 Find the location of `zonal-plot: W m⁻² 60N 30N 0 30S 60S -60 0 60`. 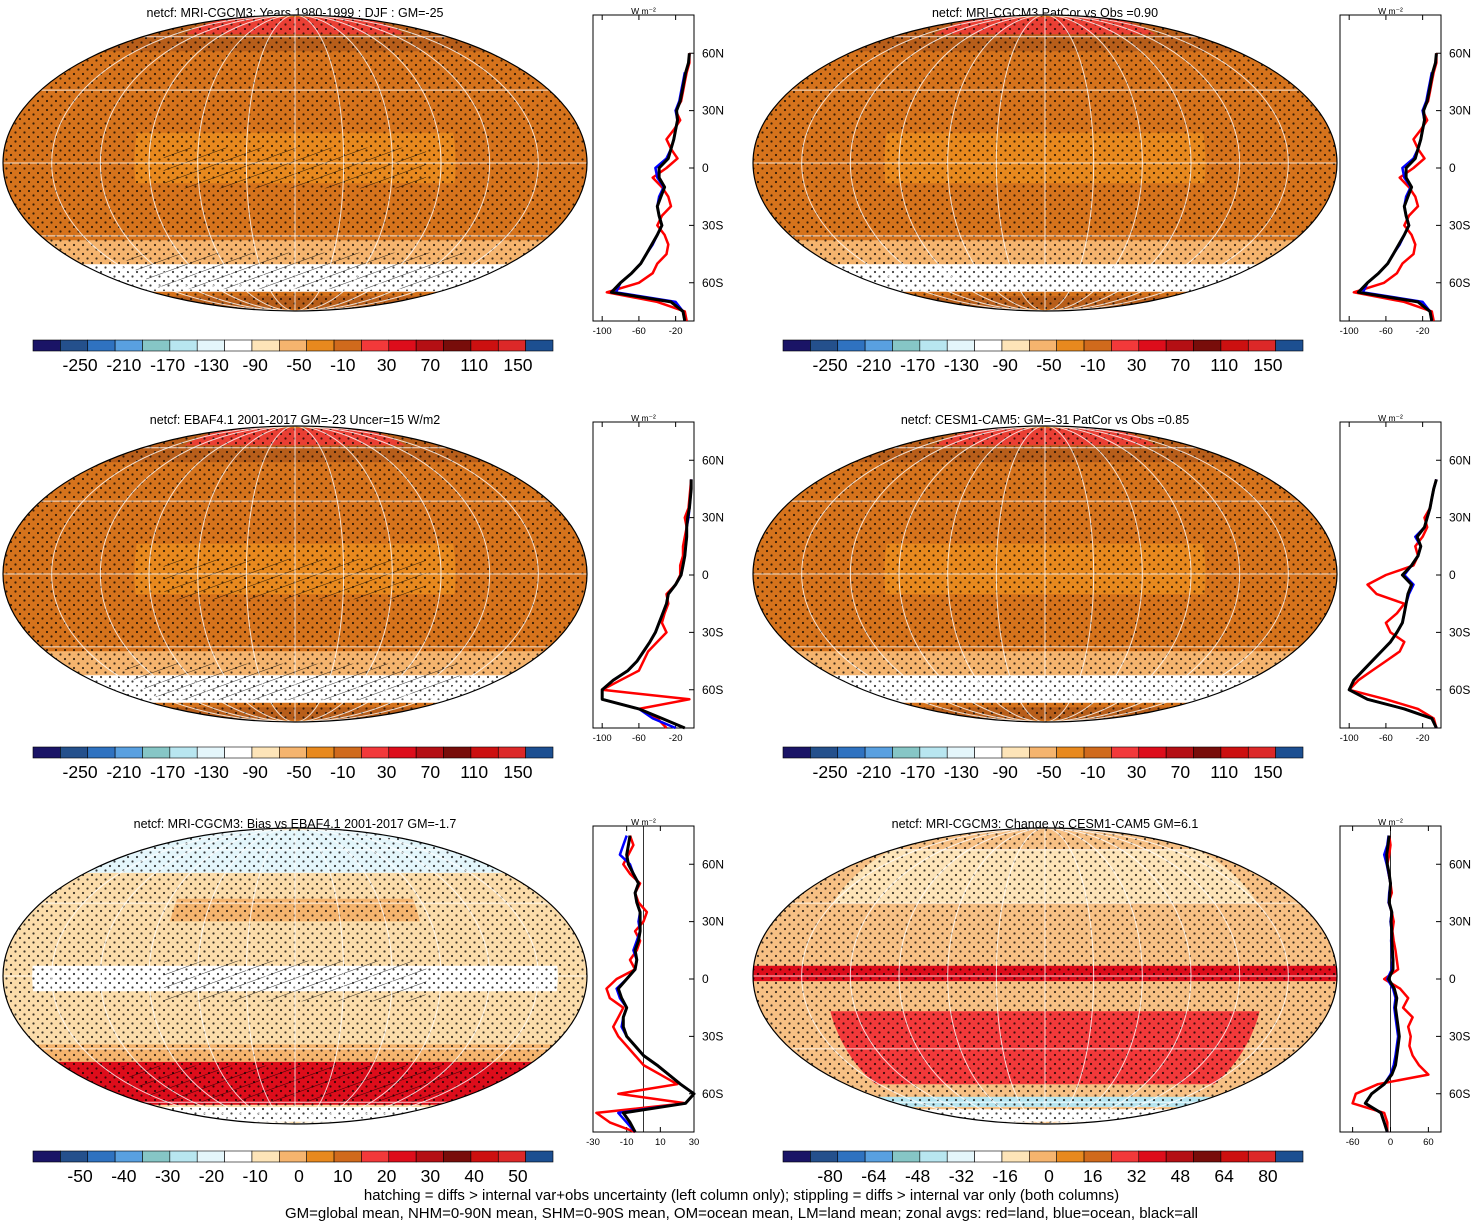

zonal-plot: W m⁻² 60N 30N 0 30S 60S -60 0 60 is located at coordinates (1405, 982).